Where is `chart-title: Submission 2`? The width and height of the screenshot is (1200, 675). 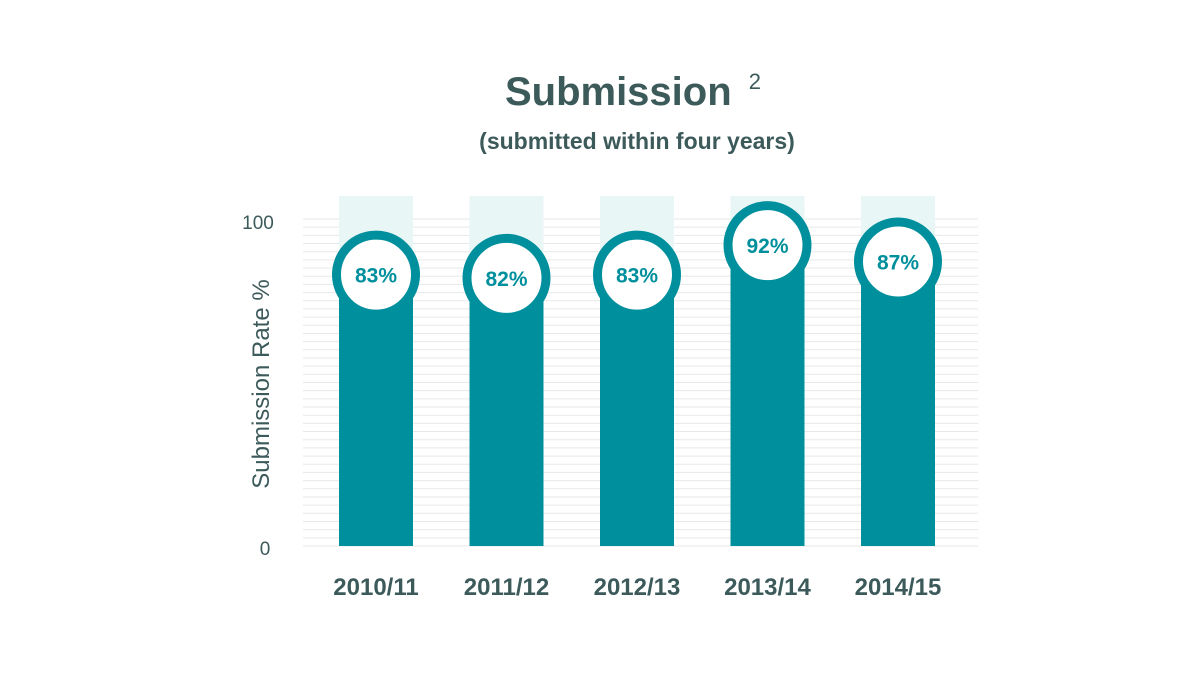
chart-title: Submission 2 is located at coordinates (633, 91).